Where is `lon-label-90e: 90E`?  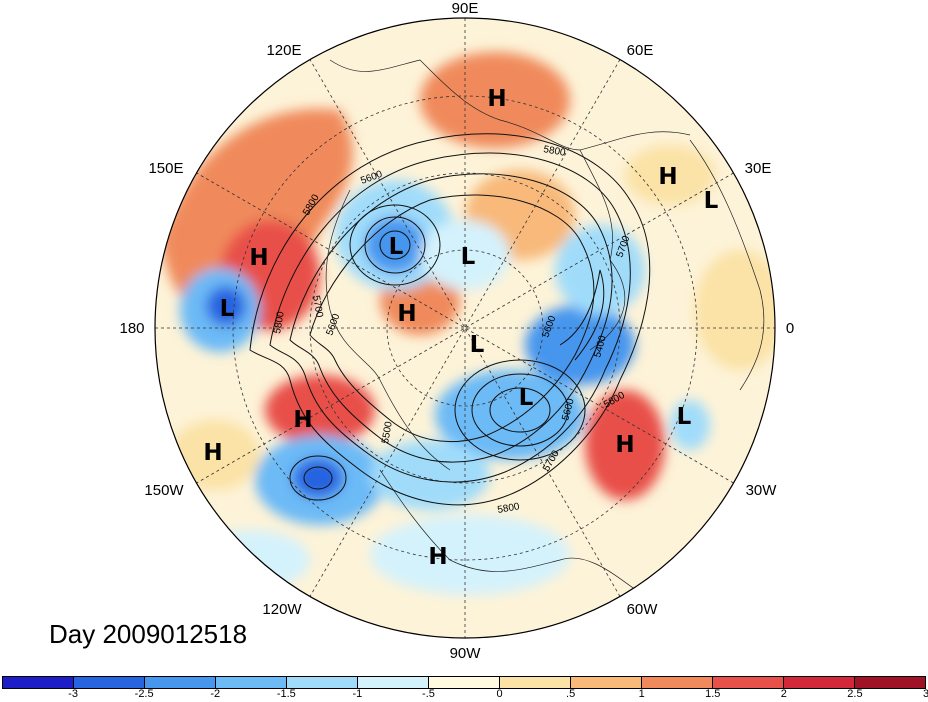 lon-label-90e: 90E is located at coordinates (465, 8).